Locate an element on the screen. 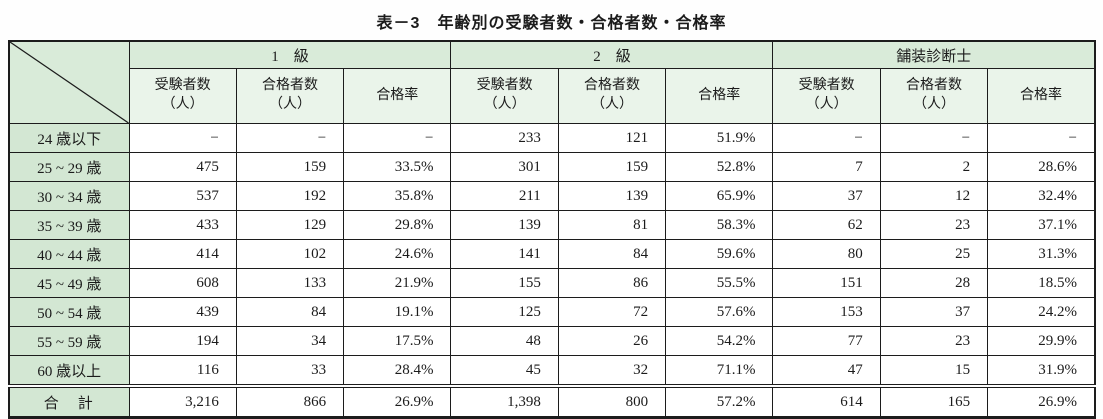 The image size is (1103, 419). table-row: 45 ~ 49 歳 608 133 21.9% 155 86 55.5% 151 28 18.5% is located at coordinates (552, 283).